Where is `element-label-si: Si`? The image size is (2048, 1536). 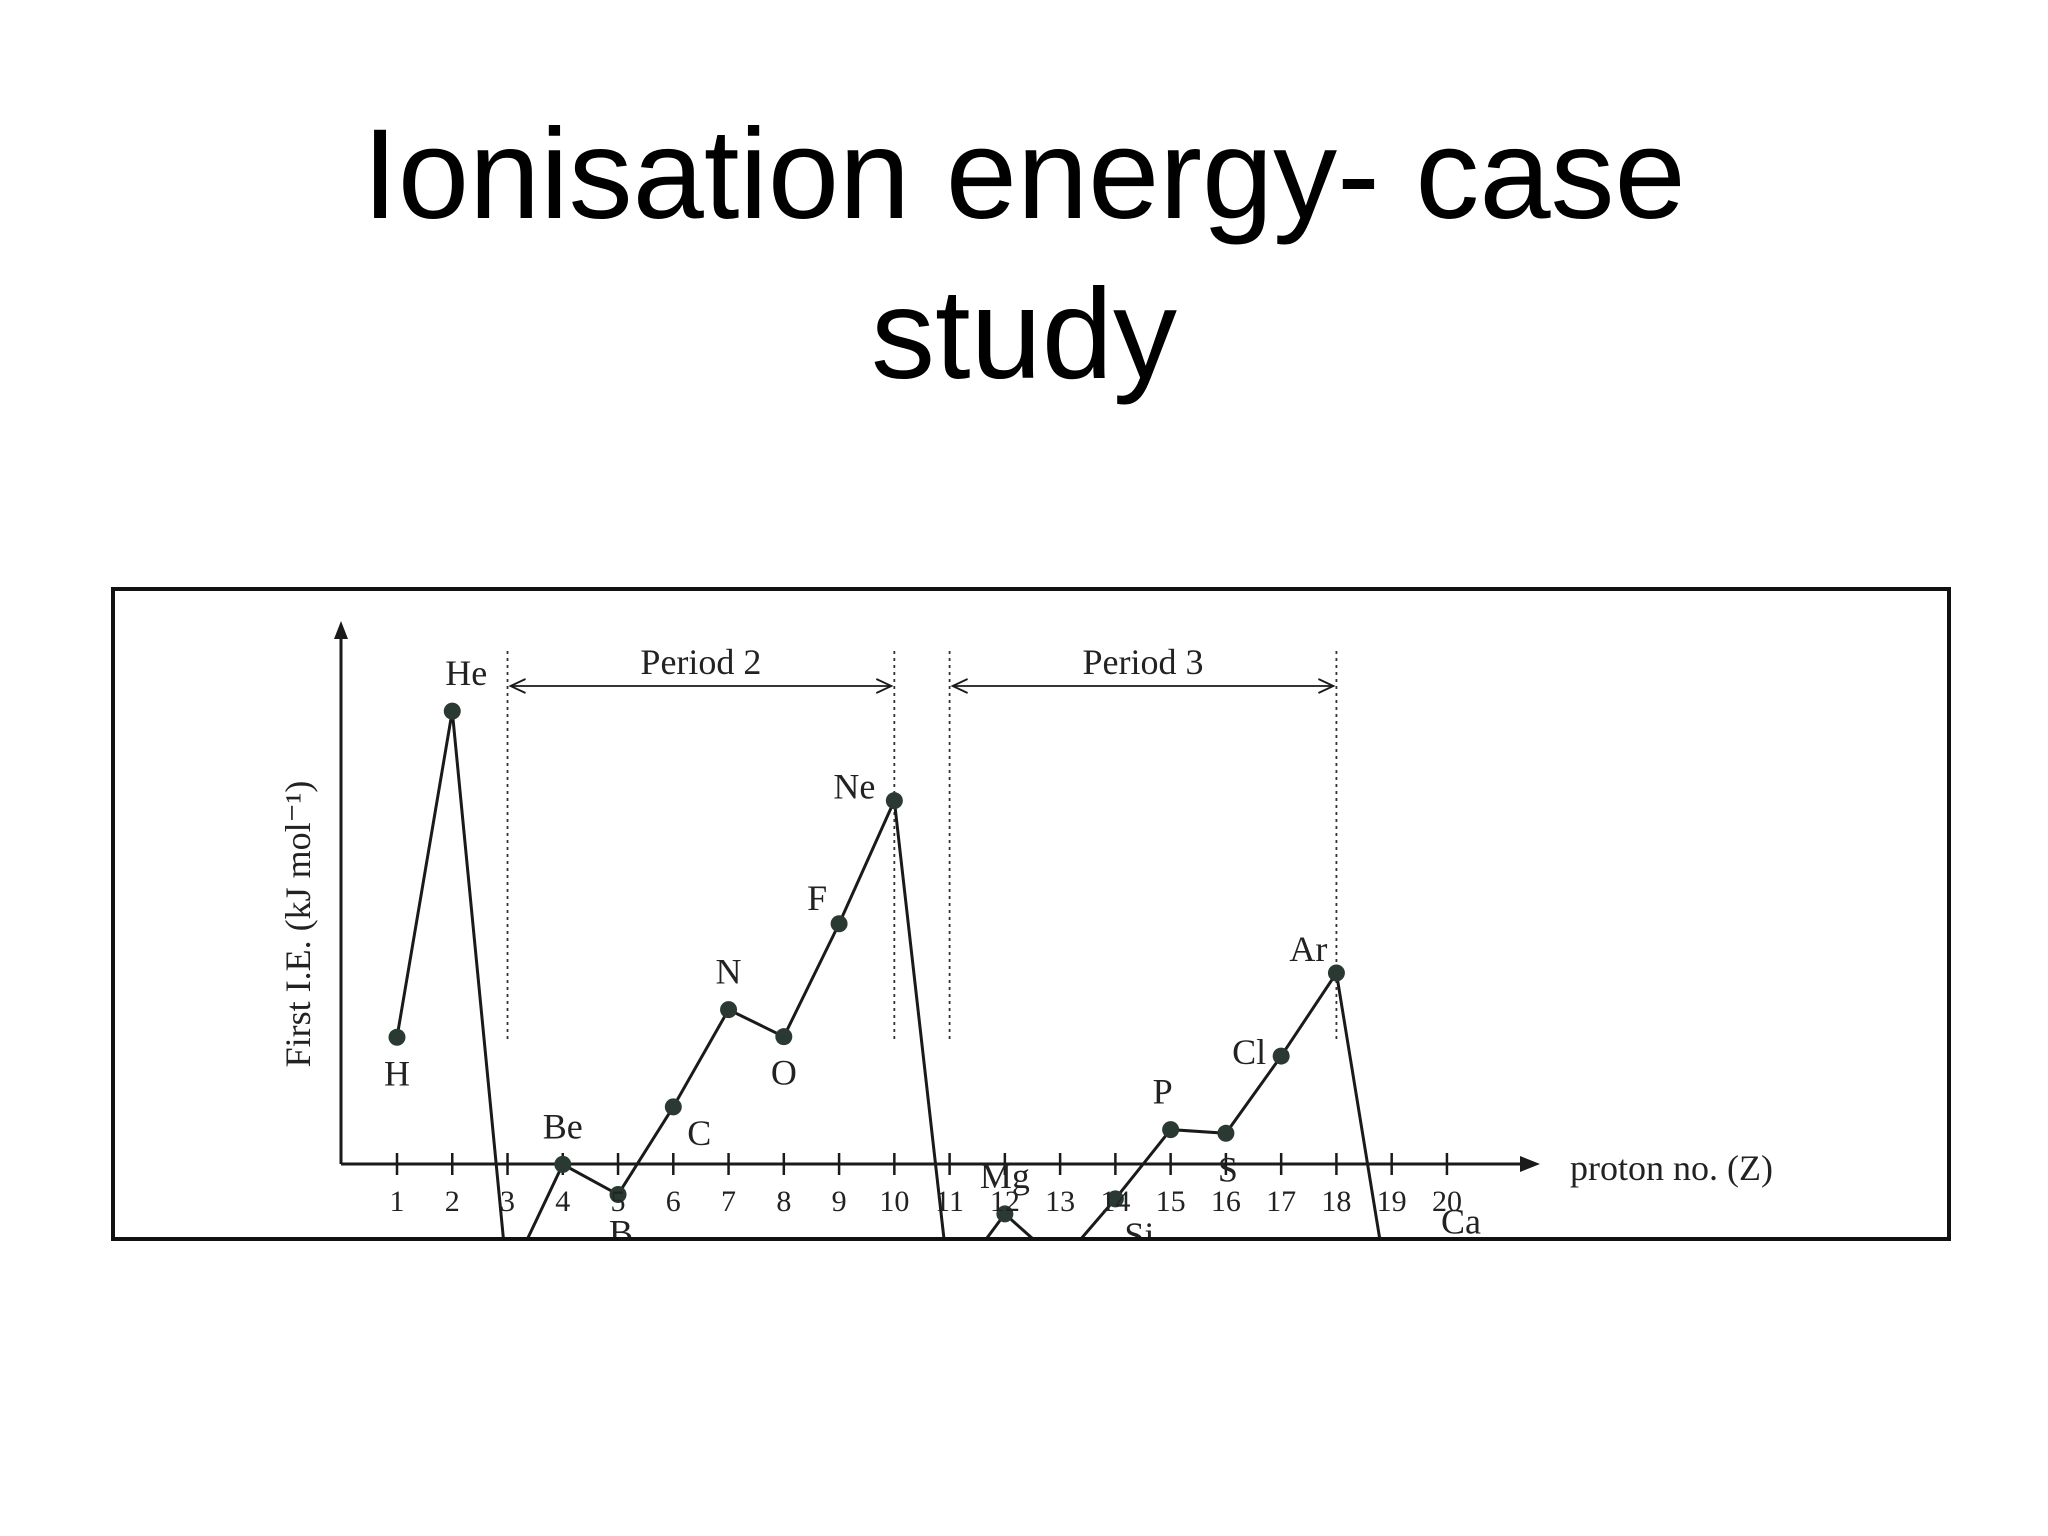
element-label-si: Si is located at coordinates (1139, 1226).